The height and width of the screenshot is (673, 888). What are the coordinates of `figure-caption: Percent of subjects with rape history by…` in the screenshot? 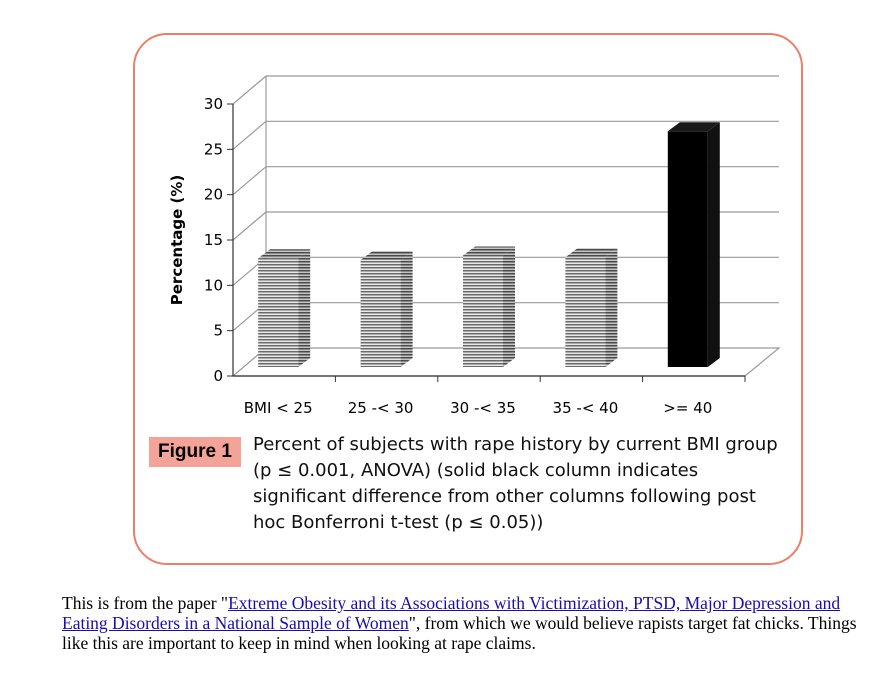 It's located at (515, 483).